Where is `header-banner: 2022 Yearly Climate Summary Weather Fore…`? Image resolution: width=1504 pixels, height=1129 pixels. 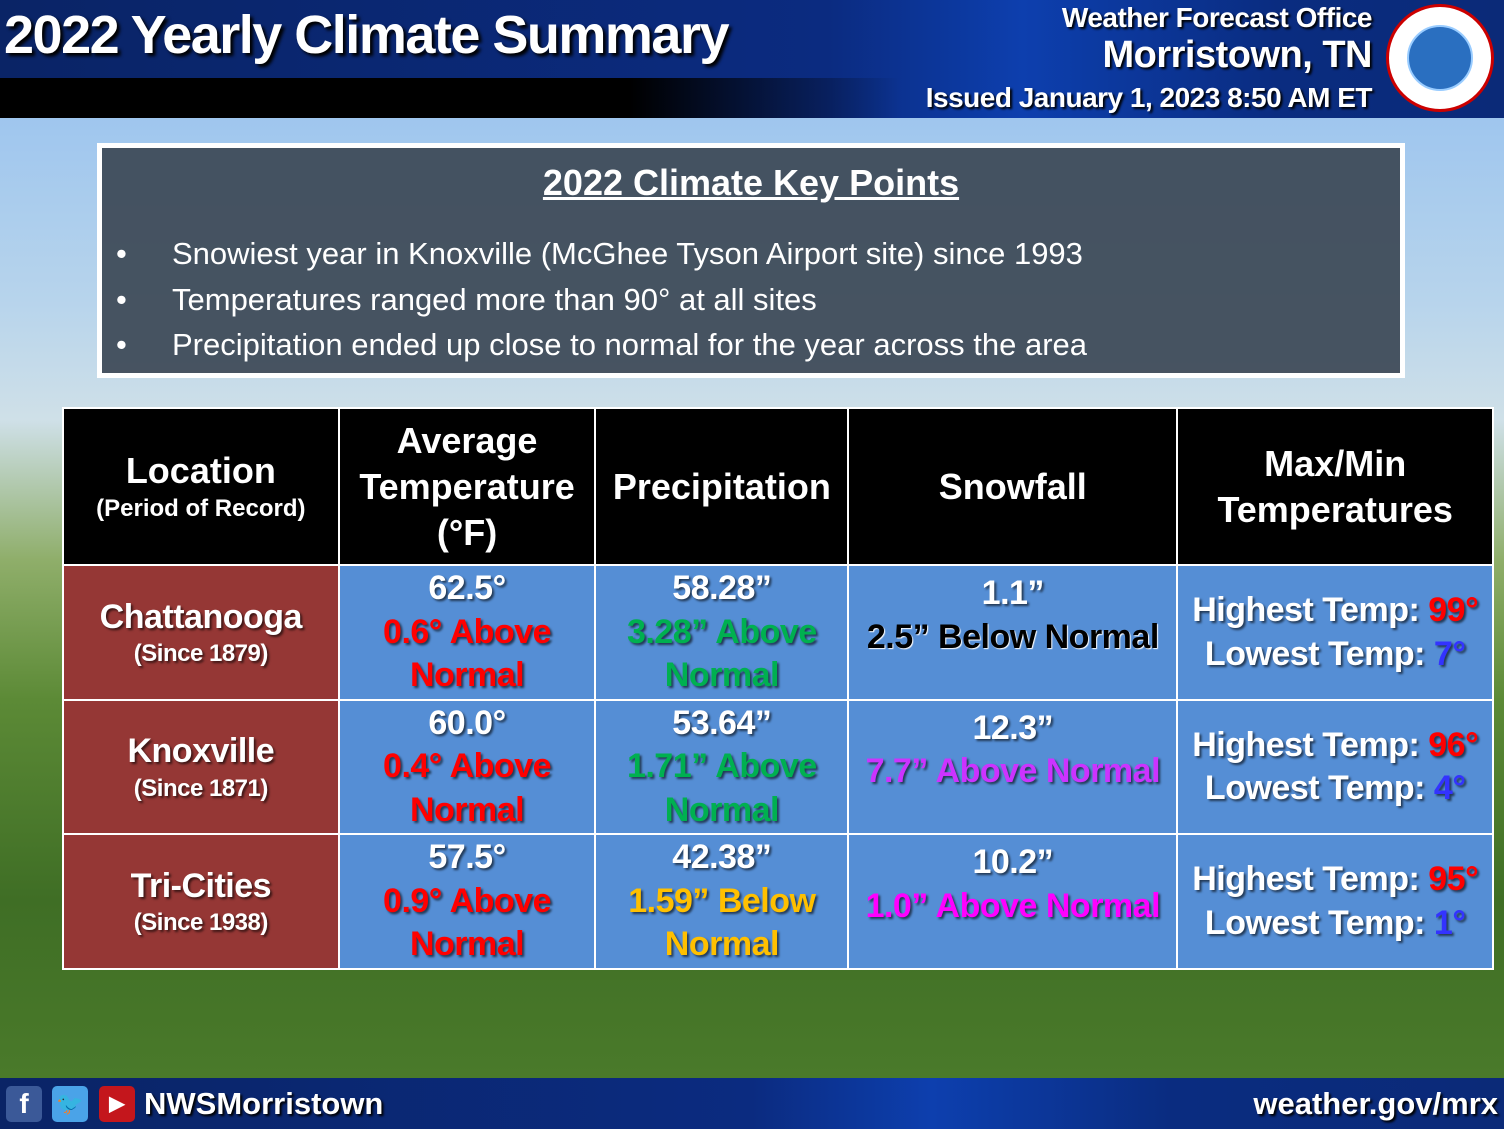 header-banner: 2022 Yearly Climate Summary Weather Fore… is located at coordinates (752, 59).